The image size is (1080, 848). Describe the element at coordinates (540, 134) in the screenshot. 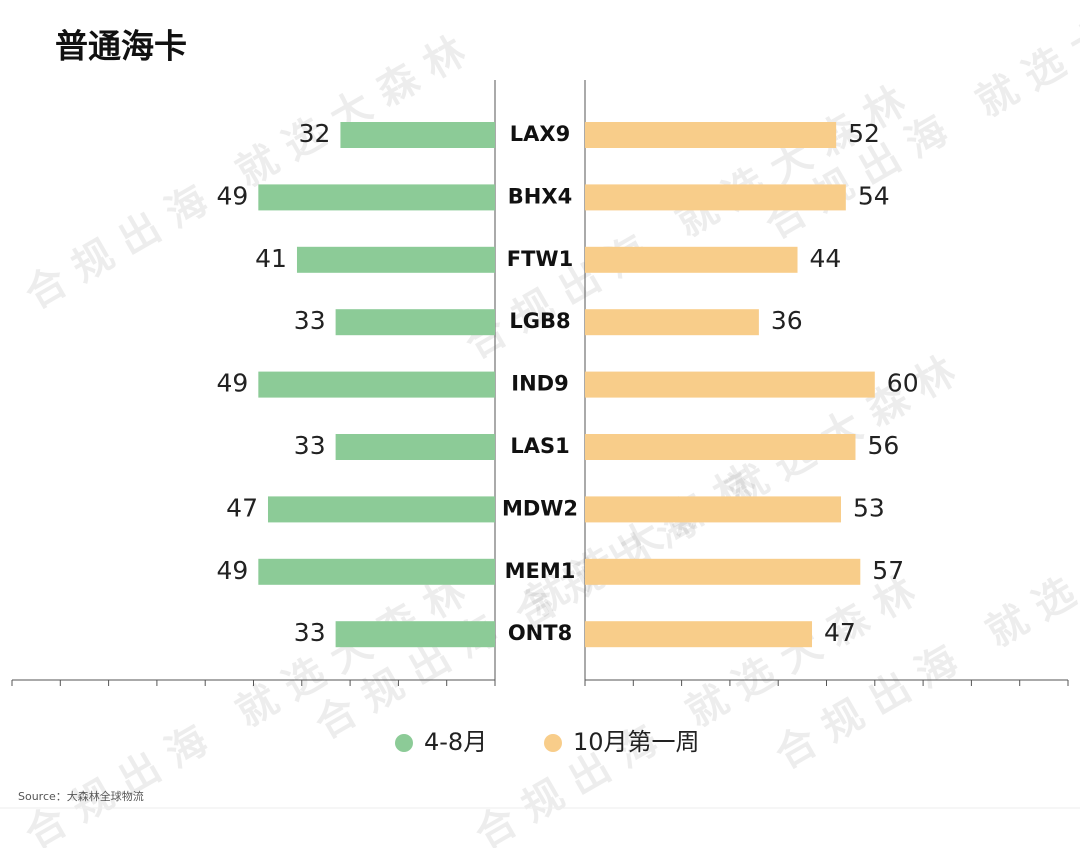

I see `category-label: LAX9` at that location.